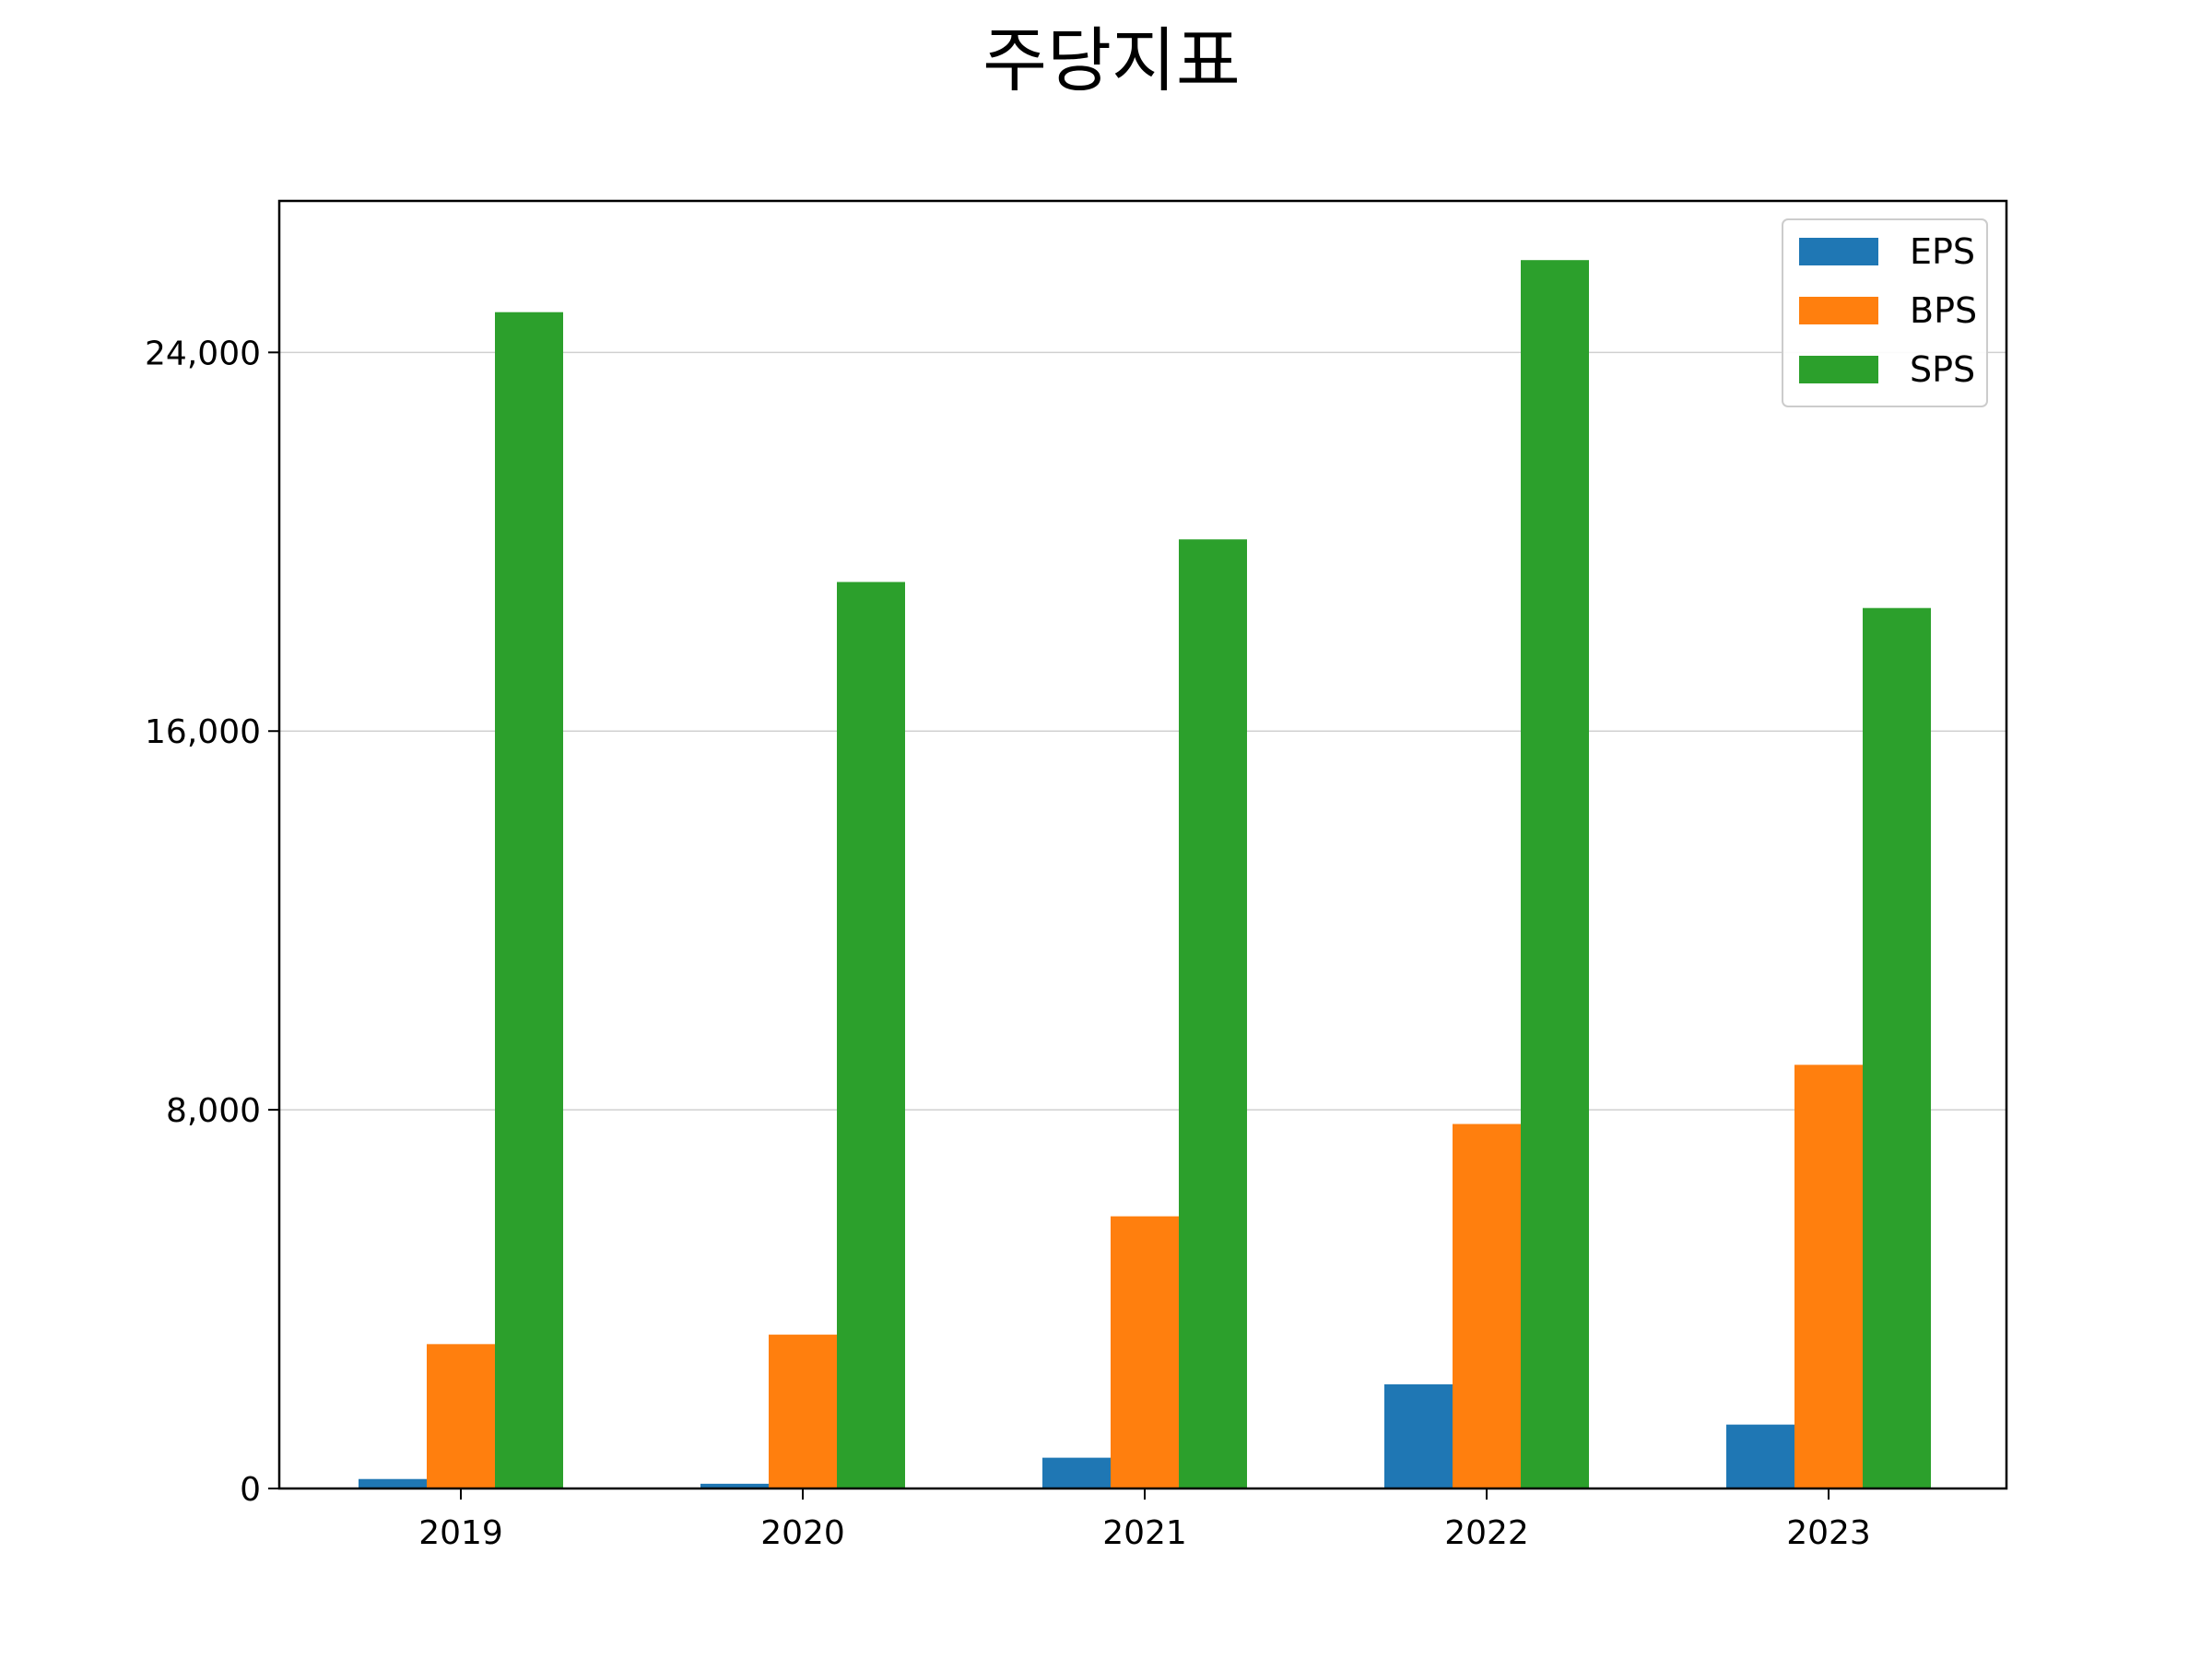  Describe the element at coordinates (1838, 310) in the screenshot. I see `legend-swatch-bps` at that location.